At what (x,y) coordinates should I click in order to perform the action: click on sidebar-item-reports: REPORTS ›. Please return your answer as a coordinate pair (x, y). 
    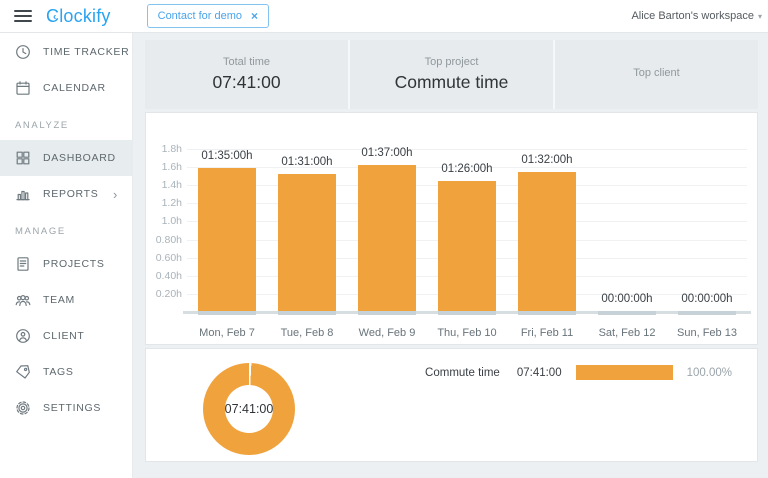
    Looking at the image, I should click on (66, 194).